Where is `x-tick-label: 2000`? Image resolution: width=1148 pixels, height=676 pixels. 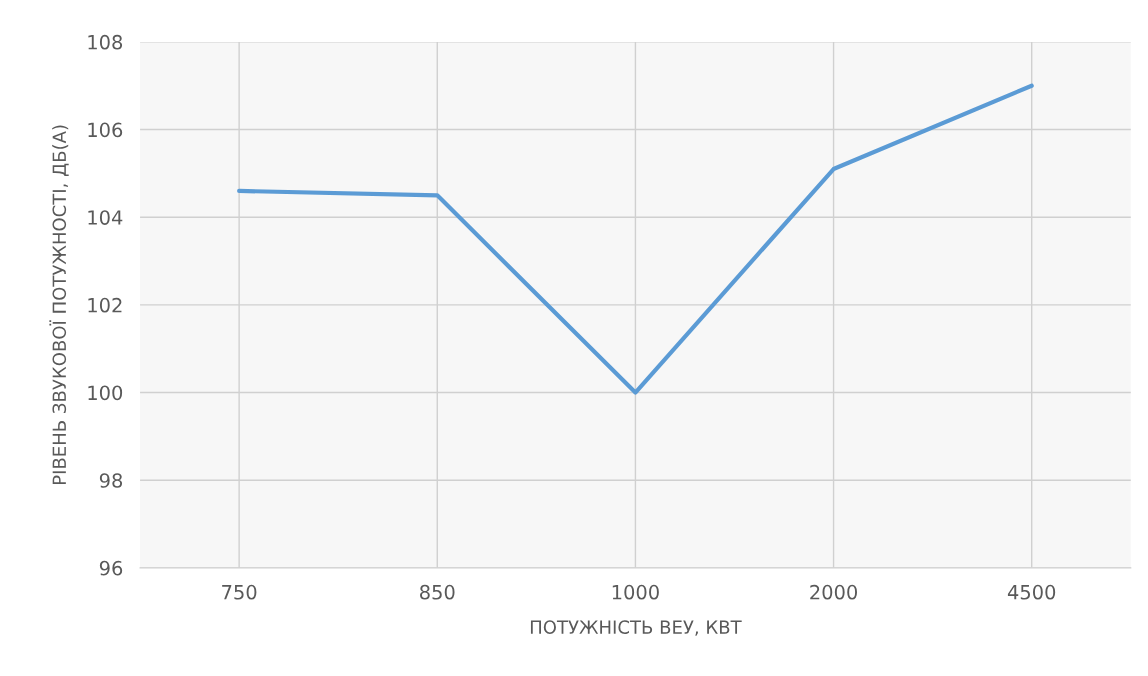
x-tick-label: 2000 is located at coordinates (834, 592).